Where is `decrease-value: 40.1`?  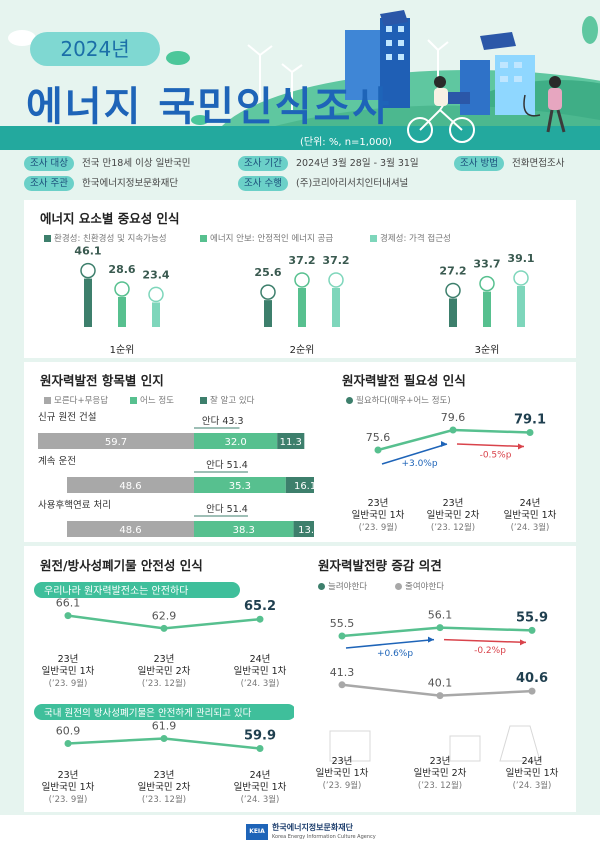 decrease-value: 40.1 is located at coordinates (440, 683).